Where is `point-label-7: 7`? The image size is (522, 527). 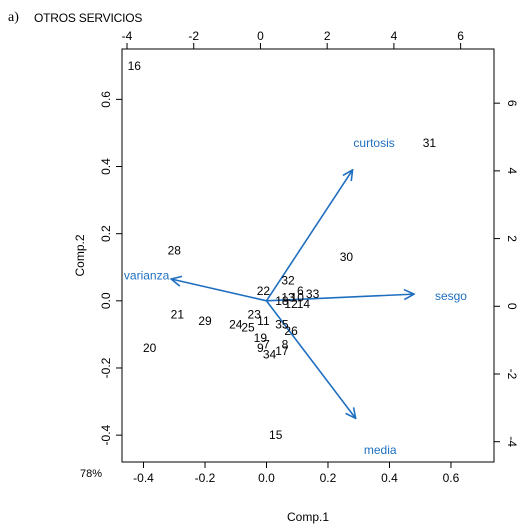
point-label-7: 7 is located at coordinates (266, 344).